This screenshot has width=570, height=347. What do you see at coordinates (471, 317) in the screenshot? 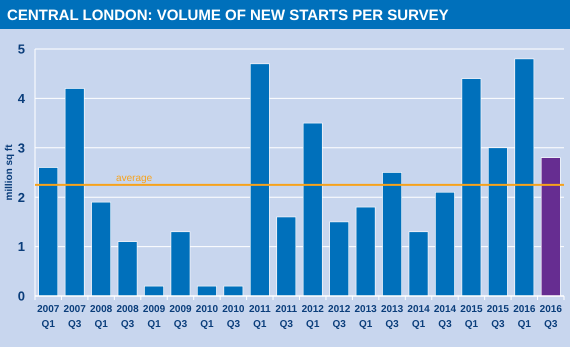
I see `x-tick-label: 2015 Q1` at bounding box center [471, 317].